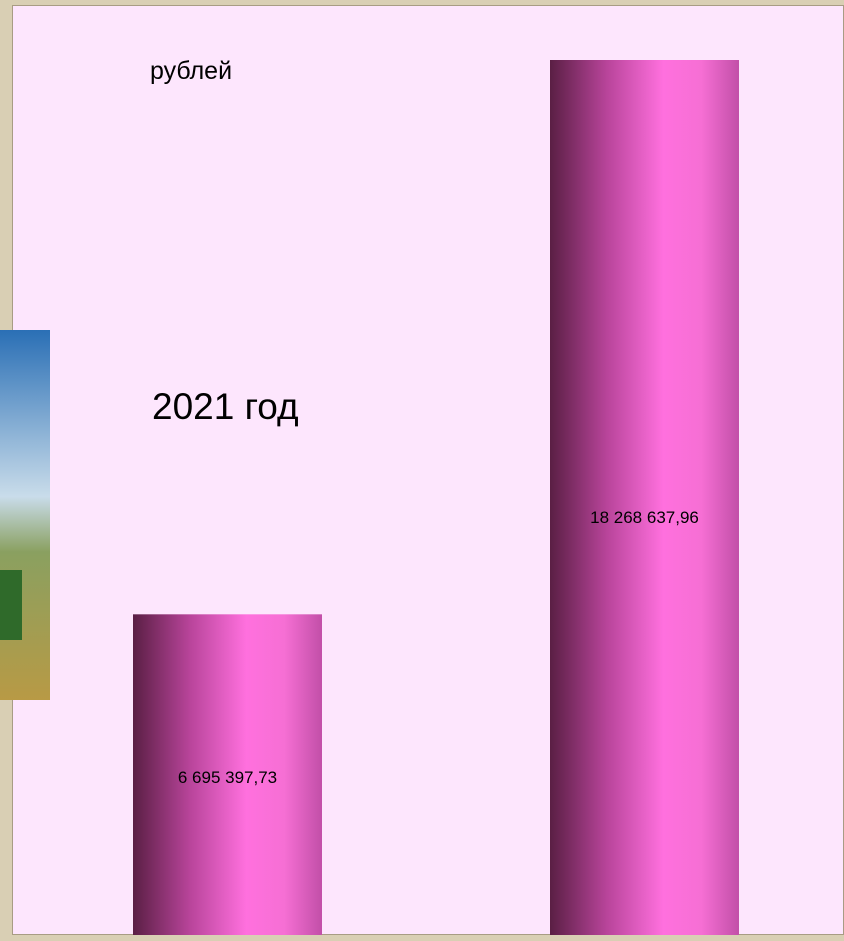 This screenshot has width=844, height=941. I want to click on value-label: 6 695 397,73, so click(227, 777).